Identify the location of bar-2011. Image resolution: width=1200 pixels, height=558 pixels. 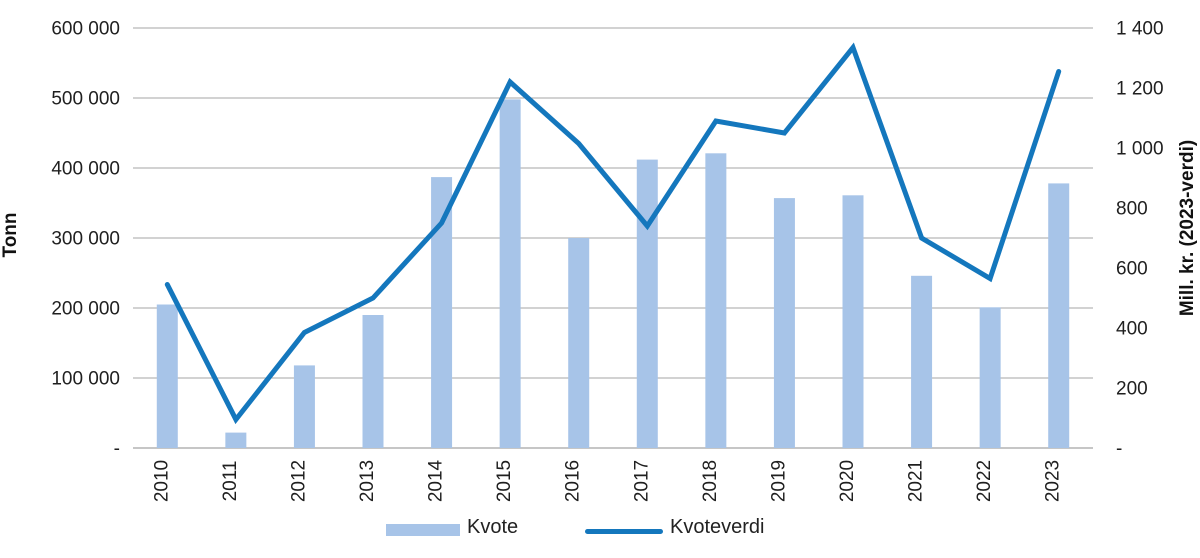
(236, 440).